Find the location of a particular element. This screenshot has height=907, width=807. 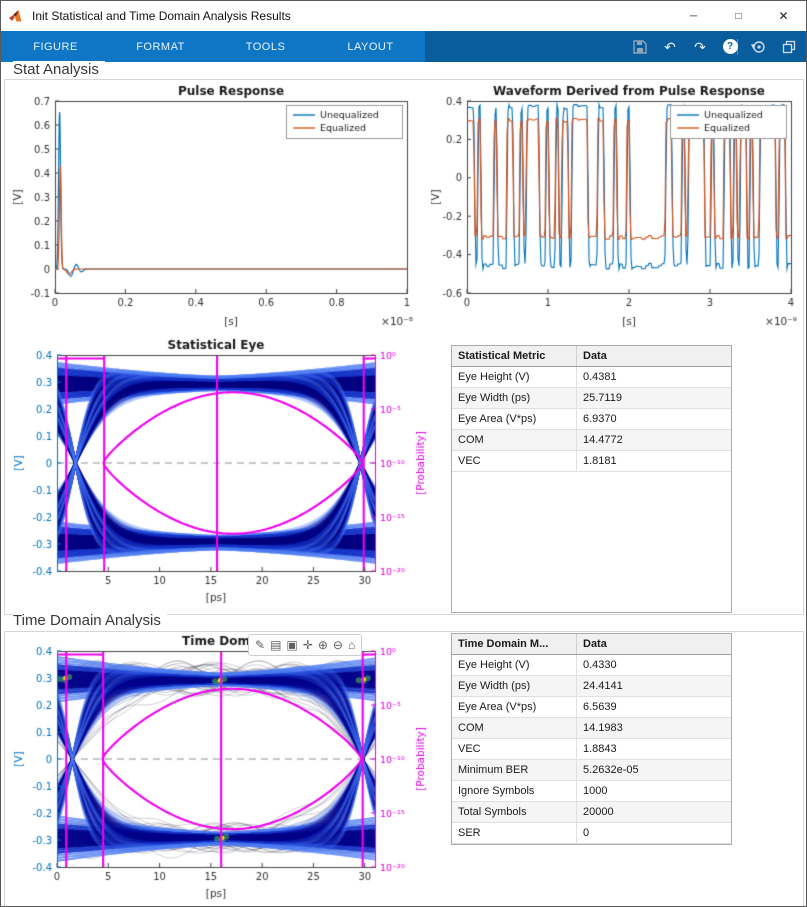

ring-icon is located at coordinates (759, 47).